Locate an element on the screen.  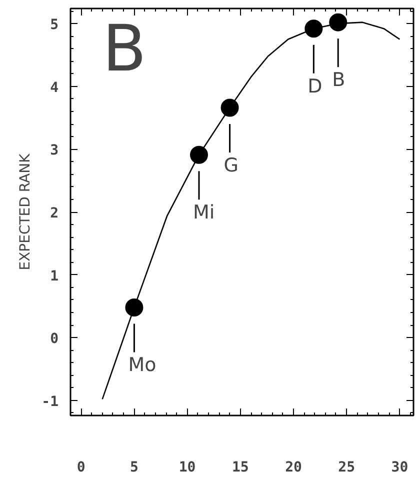
y-axis-title: EXPECTED RANK is located at coordinates (26, 211).